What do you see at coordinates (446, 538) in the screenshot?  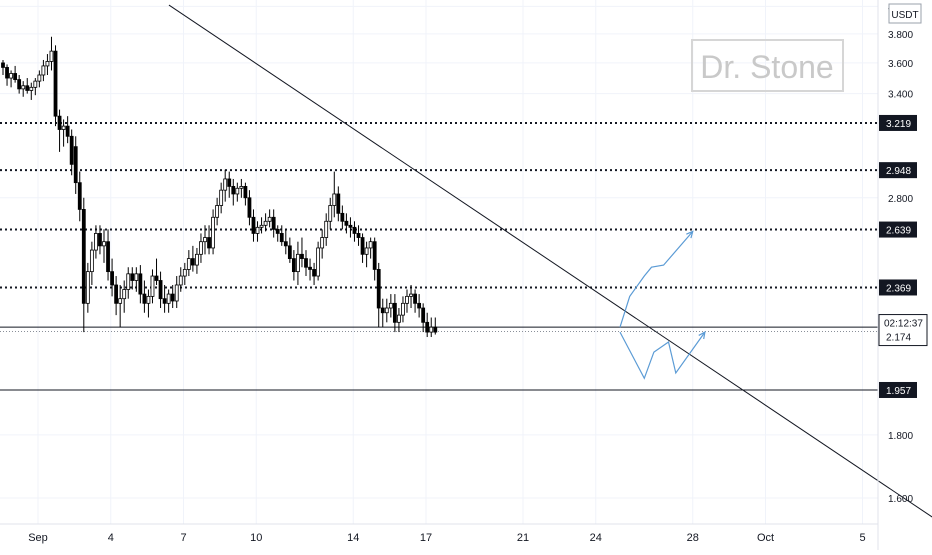 I see `x-axis-labels: Sep 4 7 10 14 17 21 24 28 Oct 5` at bounding box center [446, 538].